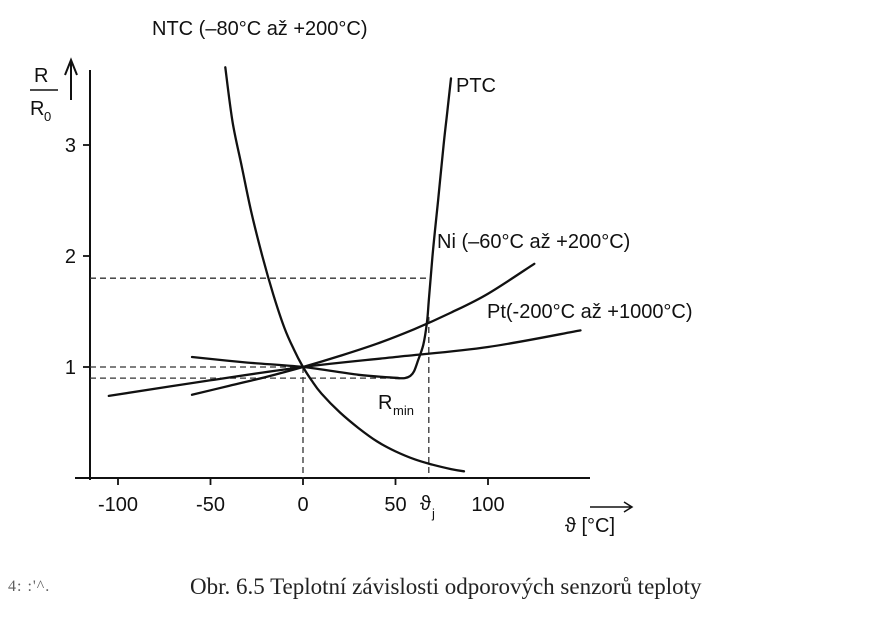  What do you see at coordinates (476, 86) in the screenshot?
I see `ptc-label: PTC` at bounding box center [476, 86].